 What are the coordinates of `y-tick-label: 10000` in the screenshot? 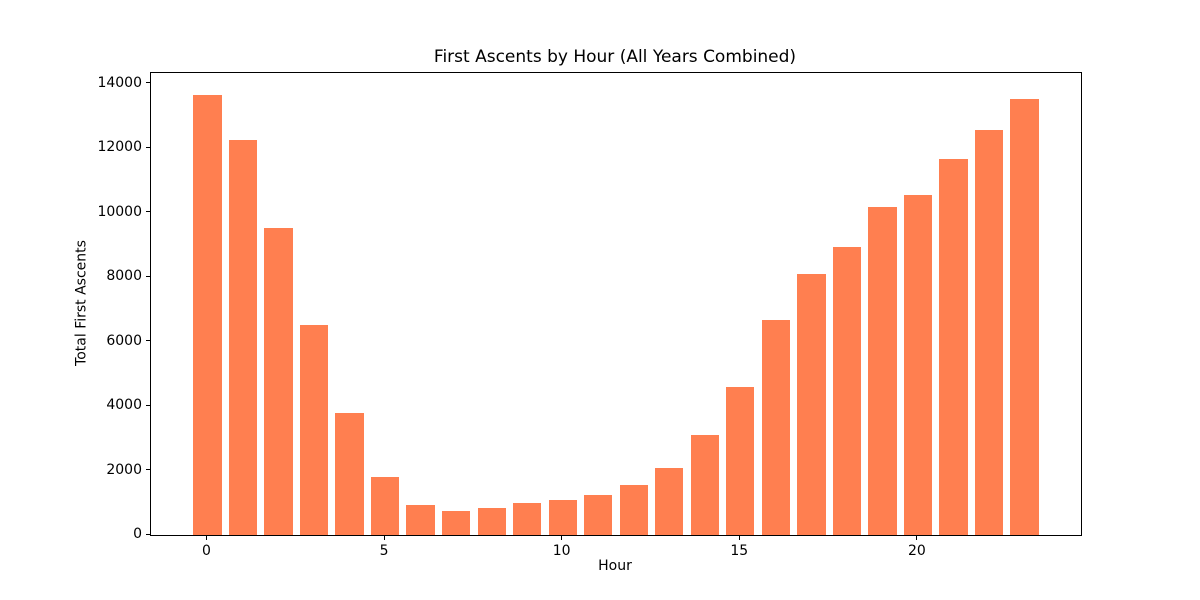 It's located at (119, 211).